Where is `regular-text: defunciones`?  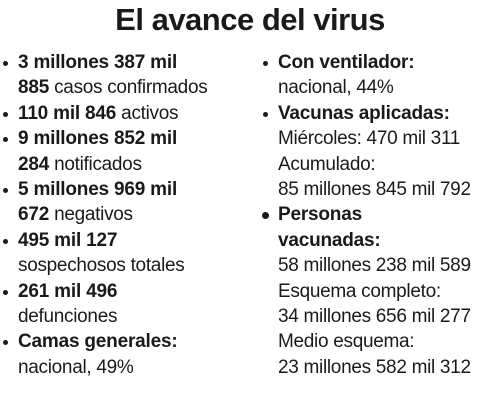 regular-text: defunciones is located at coordinates (68, 316).